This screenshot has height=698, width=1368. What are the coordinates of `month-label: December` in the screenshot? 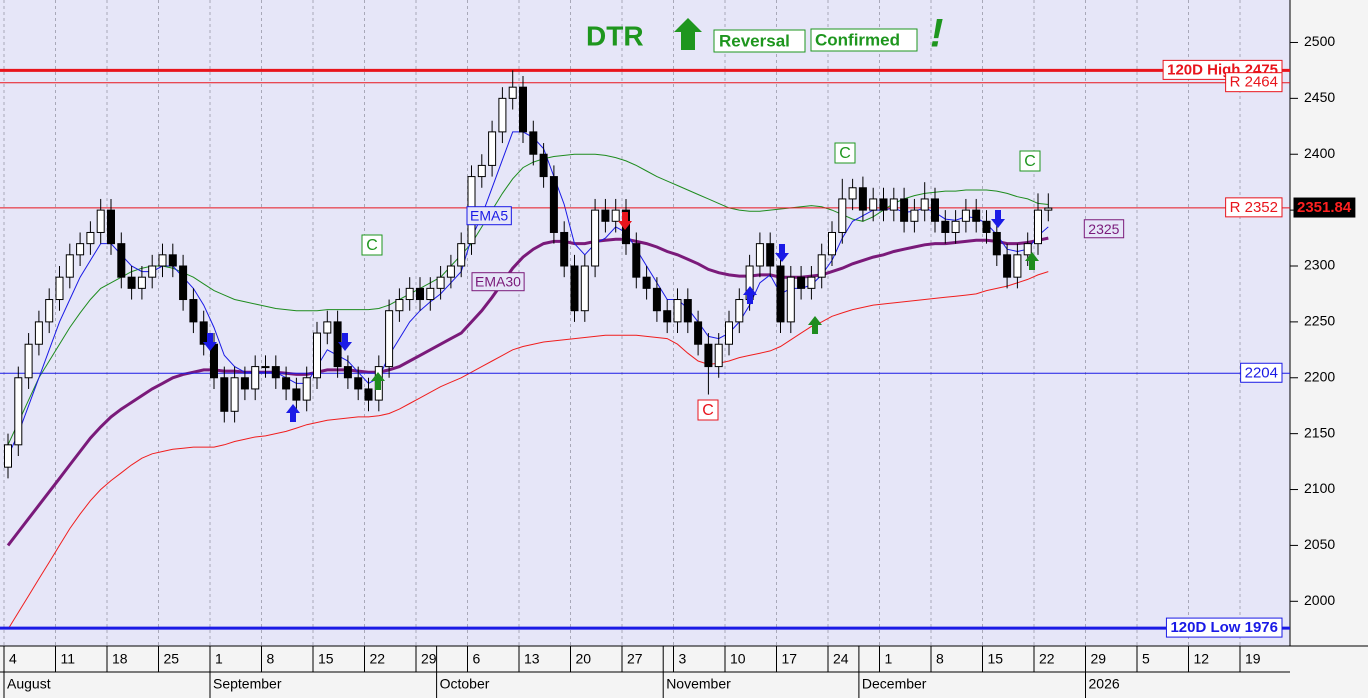 It's located at (894, 684).